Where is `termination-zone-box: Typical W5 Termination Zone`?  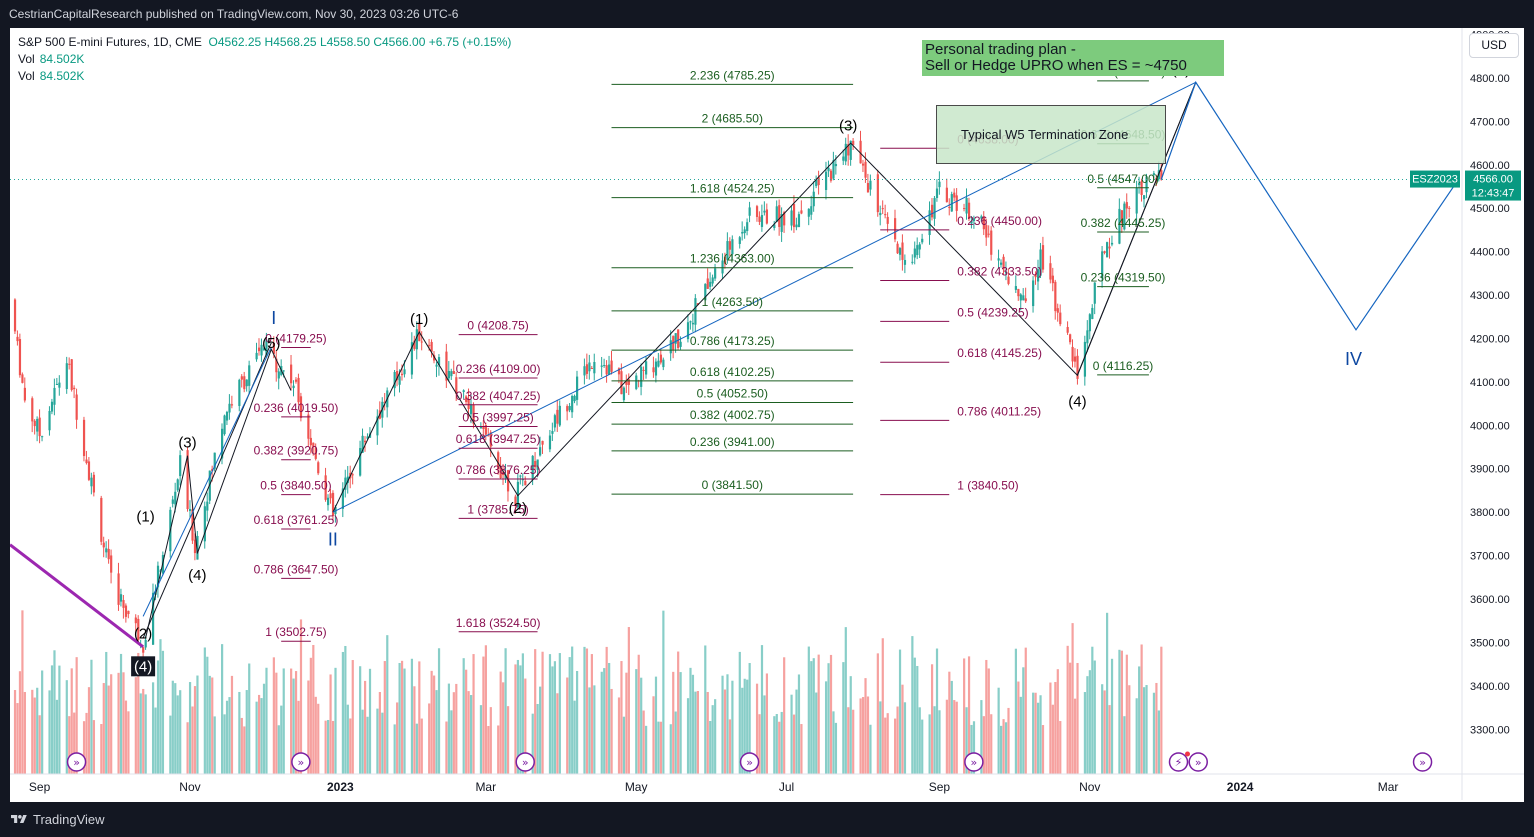 termination-zone-box: Typical W5 Termination Zone is located at coordinates (1051, 134).